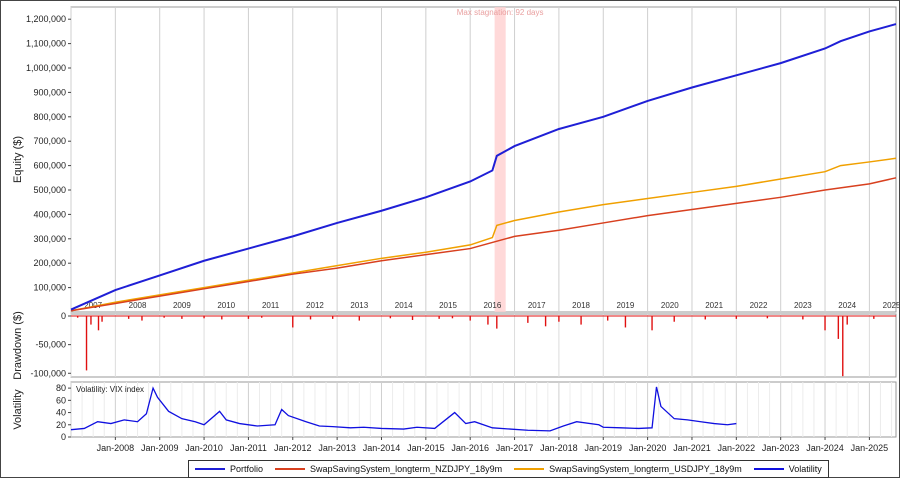  I want to click on y-tick-label: 1,100,000, so click(46, 44).